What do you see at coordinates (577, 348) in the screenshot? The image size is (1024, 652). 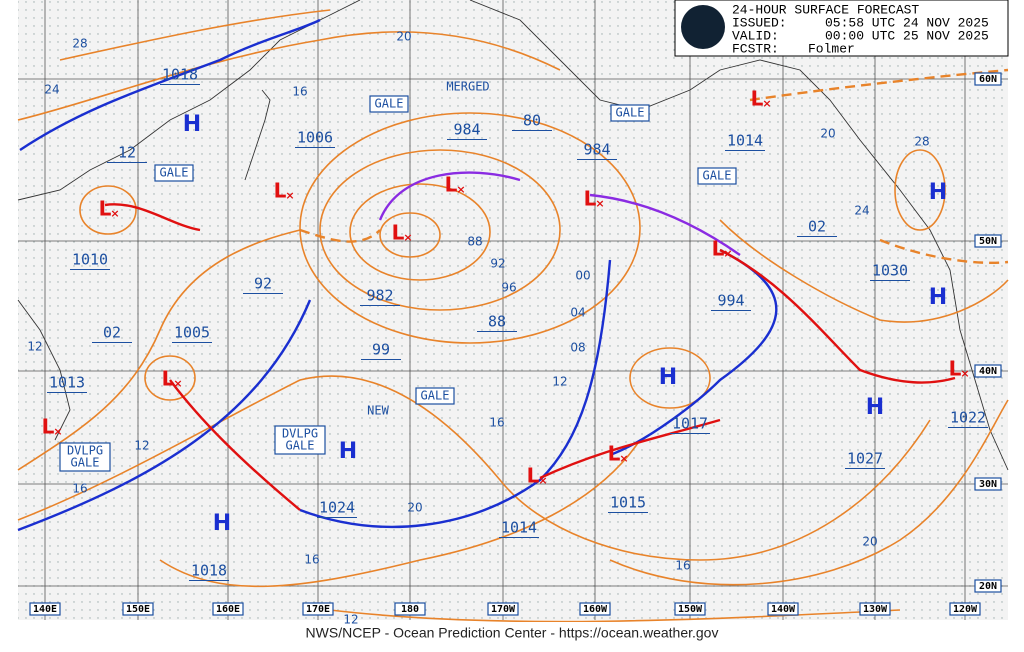 I see `isobar-label: 08` at bounding box center [577, 348].